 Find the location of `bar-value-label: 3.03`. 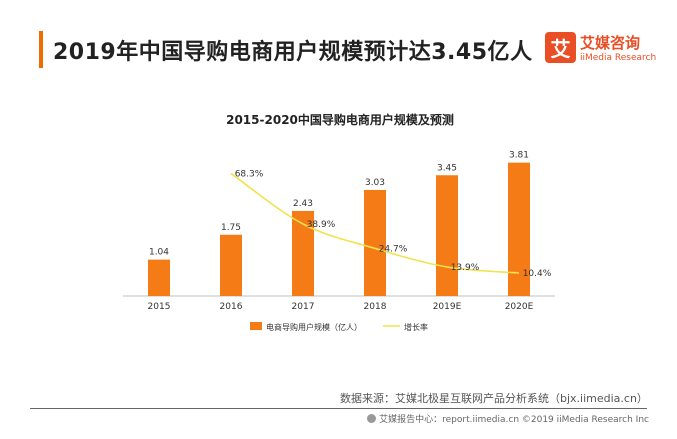

bar-value-label: 3.03 is located at coordinates (375, 183).